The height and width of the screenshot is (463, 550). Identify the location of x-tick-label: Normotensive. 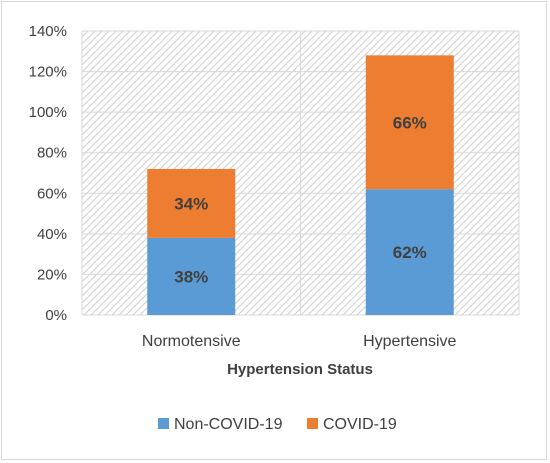
(191, 341).